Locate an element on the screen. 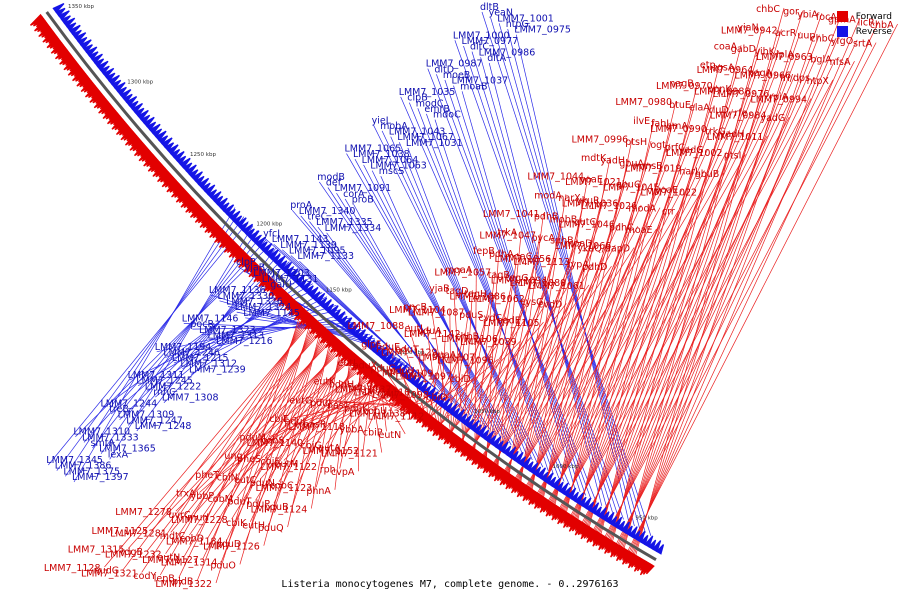 The width and height of the screenshot is (900, 600). forward-gene-label: LMM7_1026 is located at coordinates (609, 206).